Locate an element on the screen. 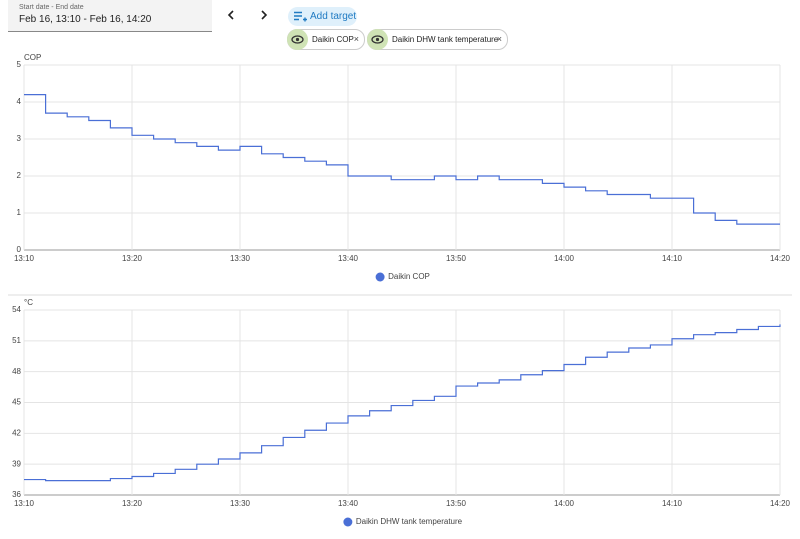 Image resolution: width=800 pixels, height=539 pixels. chip-label: Daikin DHW tank temperature is located at coordinates (445, 39).